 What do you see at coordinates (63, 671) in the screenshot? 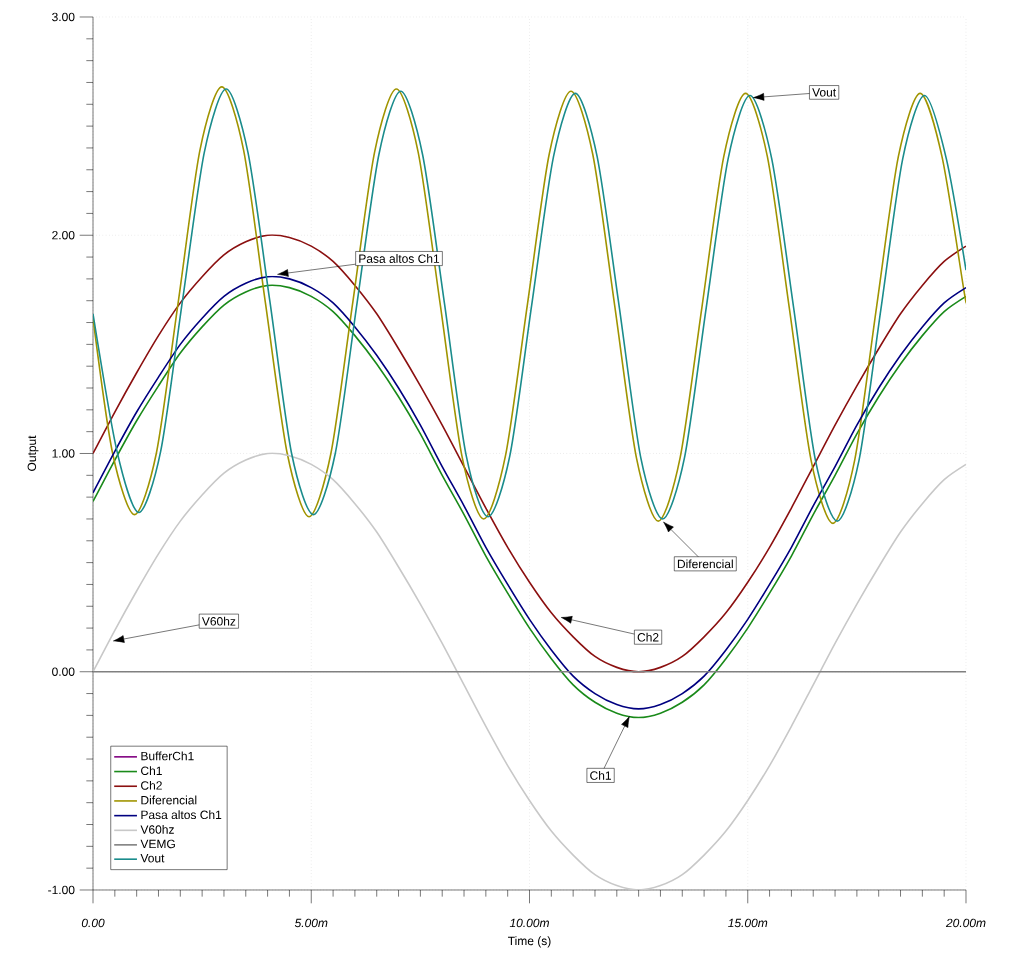
I see `y-tick-label: 0.00` at bounding box center [63, 671].